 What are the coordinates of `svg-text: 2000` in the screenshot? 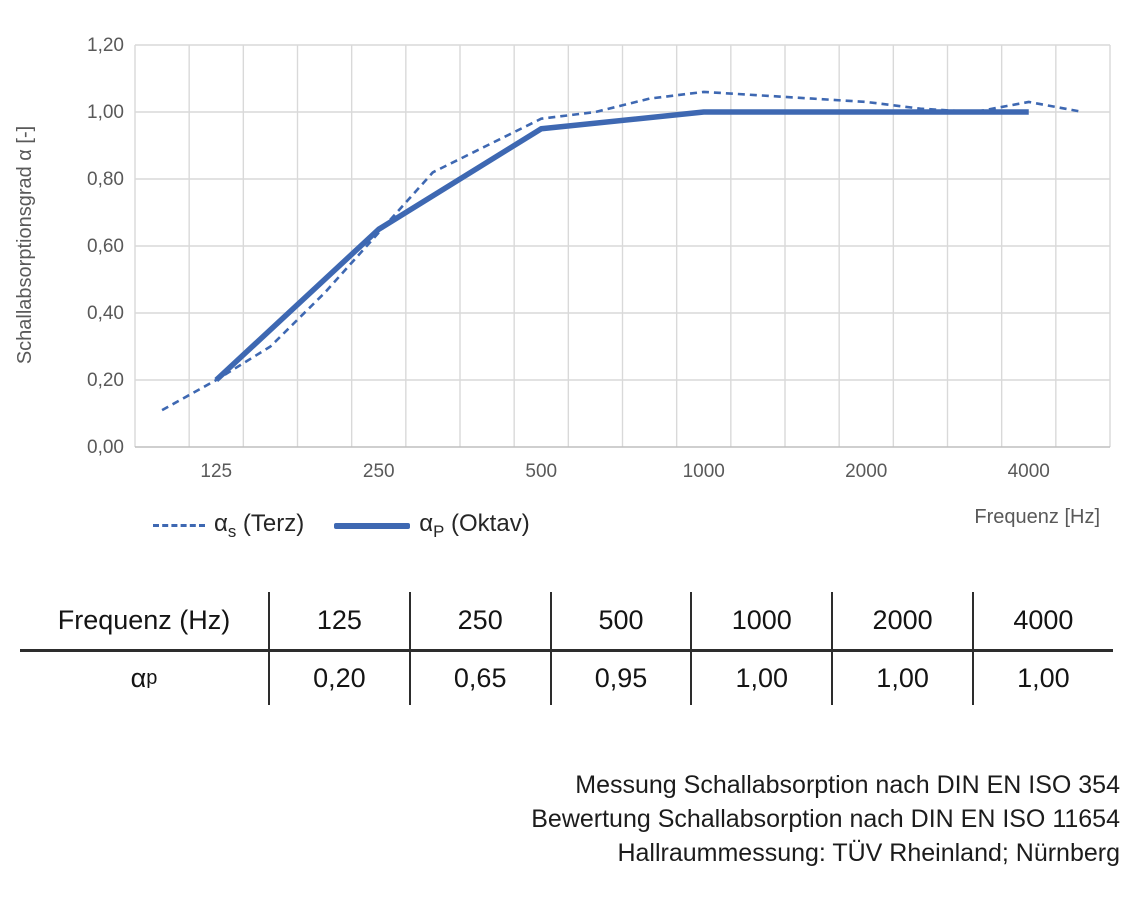 It's located at (866, 471).